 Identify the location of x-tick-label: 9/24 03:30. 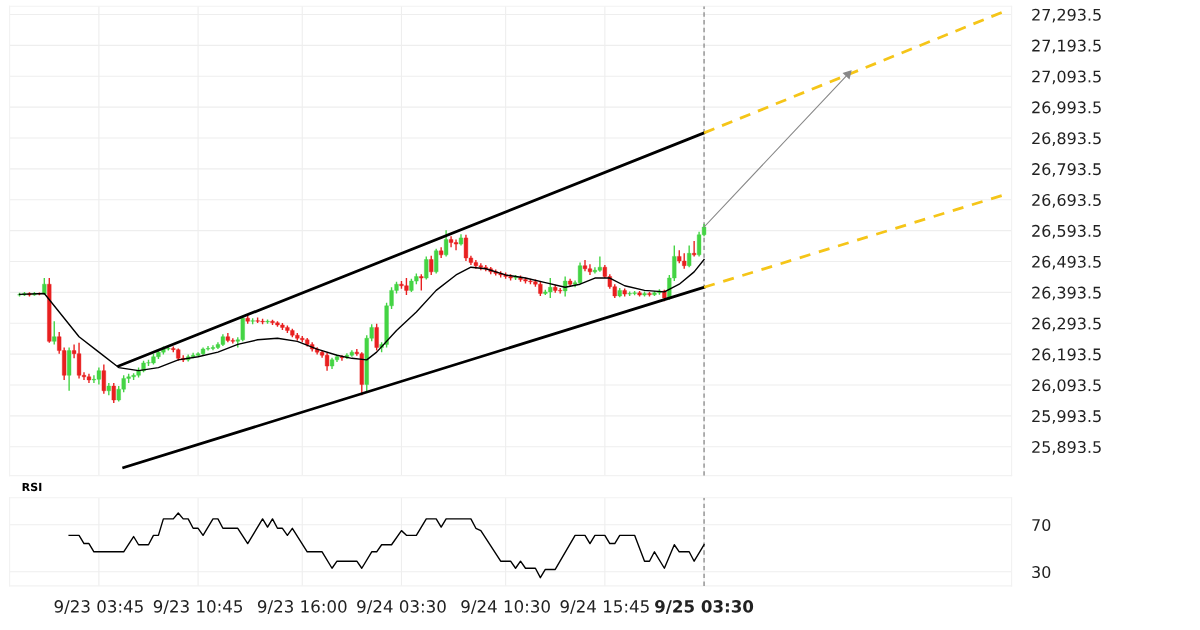
(401, 607).